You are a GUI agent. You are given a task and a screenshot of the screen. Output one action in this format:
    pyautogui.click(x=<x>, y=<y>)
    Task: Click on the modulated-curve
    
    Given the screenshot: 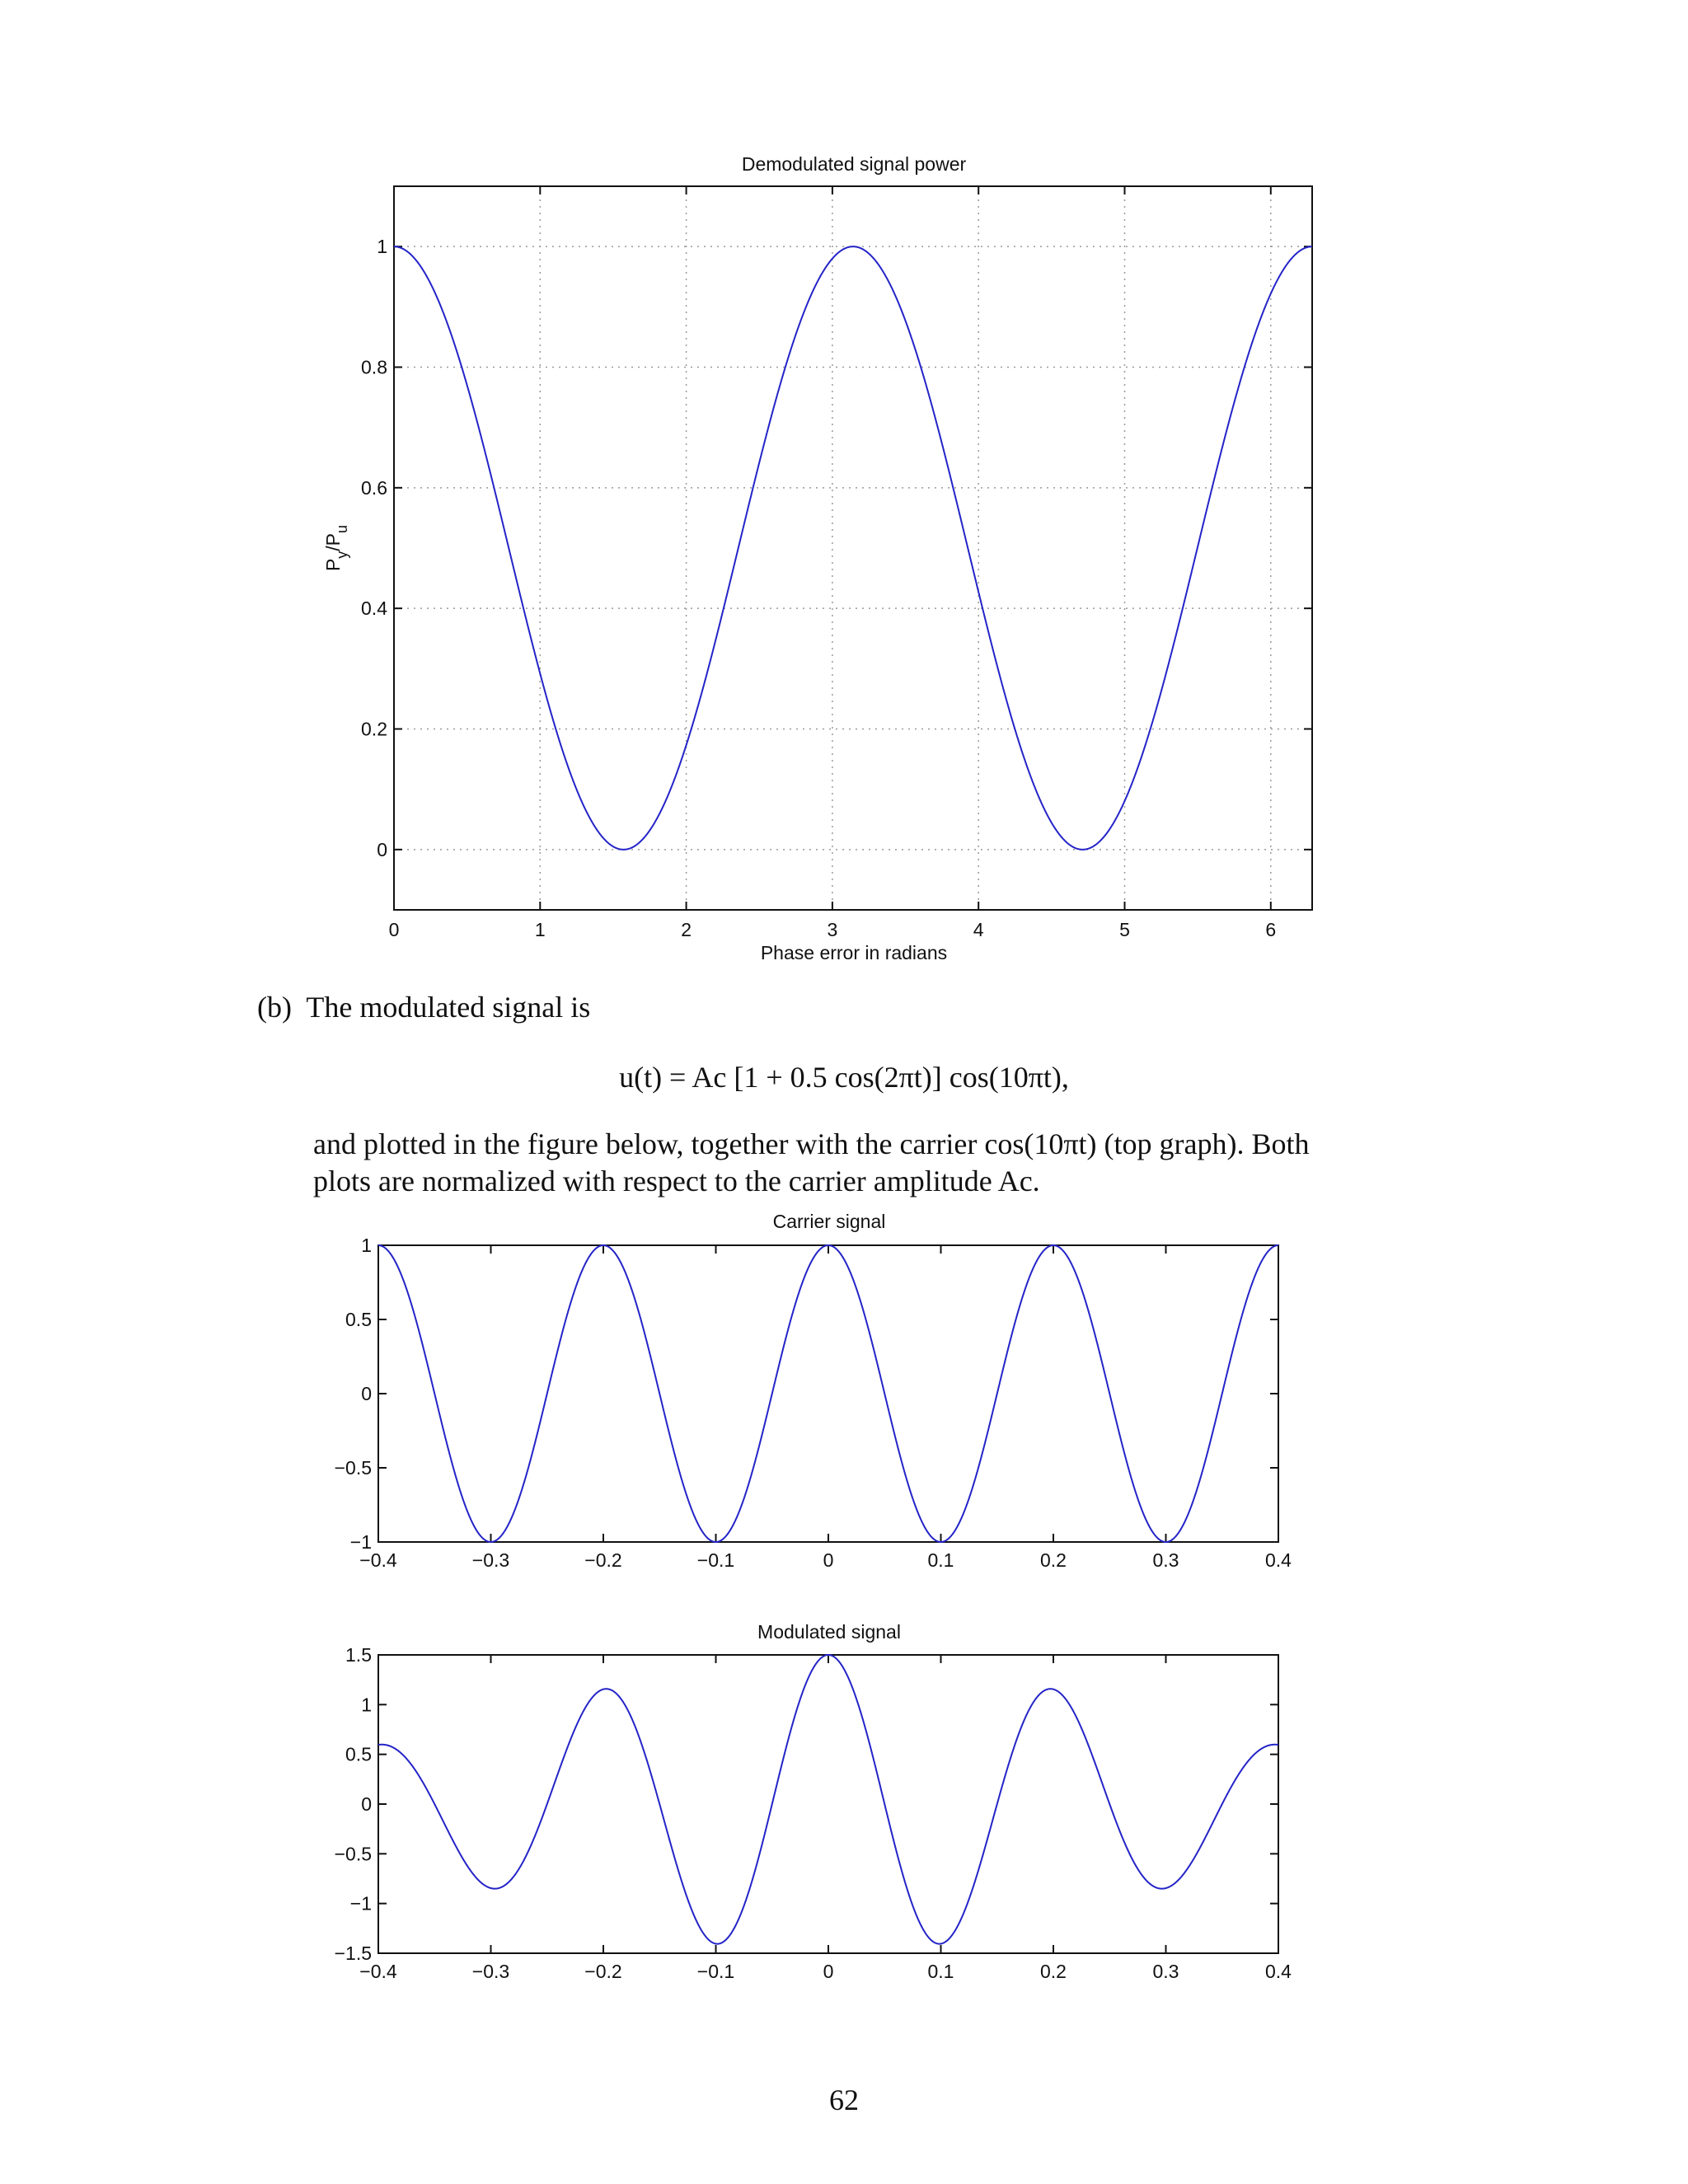 What is the action you would take?
    pyautogui.click(x=828, y=1799)
    